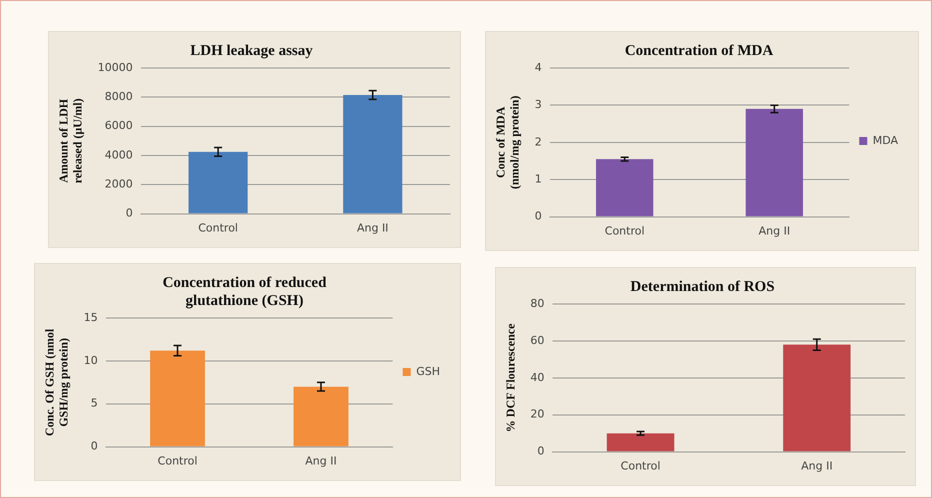  What do you see at coordinates (507, 143) in the screenshot?
I see `y-axis-title: Conc of MDA (nmol/mg protein)` at bounding box center [507, 143].